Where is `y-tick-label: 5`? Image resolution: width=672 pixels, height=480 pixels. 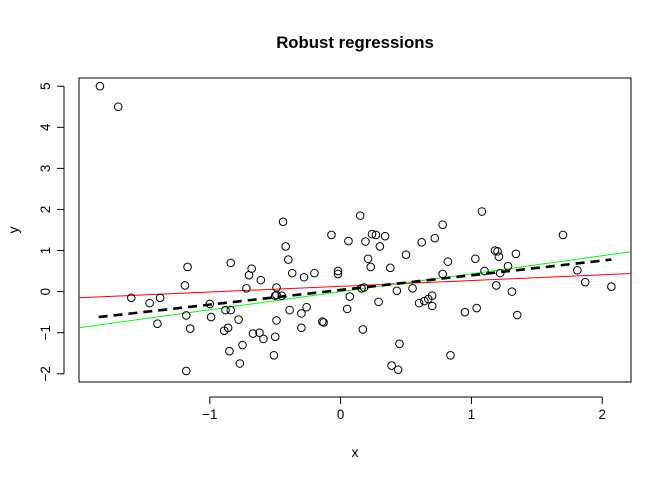 y-tick-label: 5 is located at coordinates (45, 85).